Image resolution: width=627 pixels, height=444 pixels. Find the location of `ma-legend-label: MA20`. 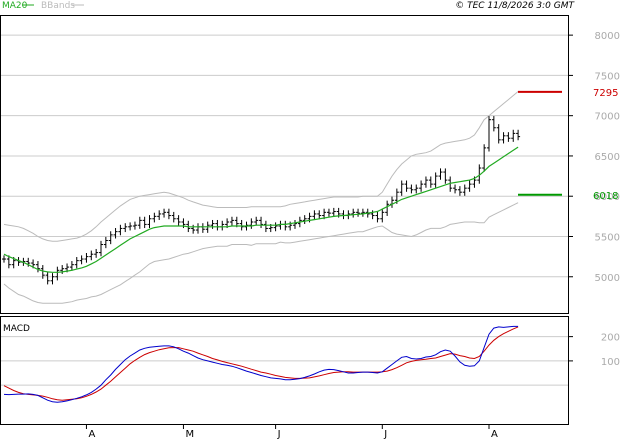

ma-legend-label: MA20 is located at coordinates (15, 6).